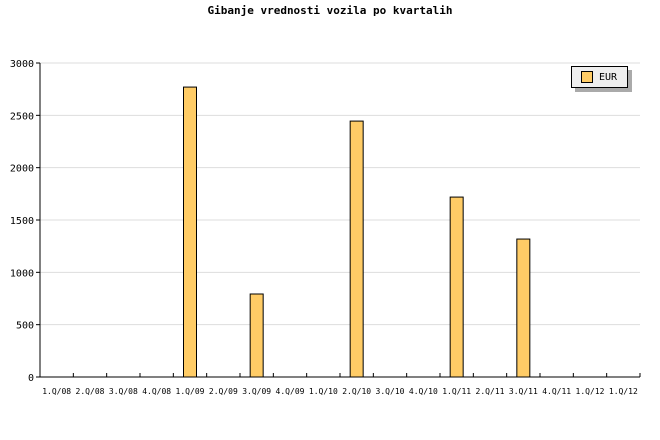  What do you see at coordinates (156, 391) in the screenshot?
I see `x-tick-label: 4.Q/08` at bounding box center [156, 391].